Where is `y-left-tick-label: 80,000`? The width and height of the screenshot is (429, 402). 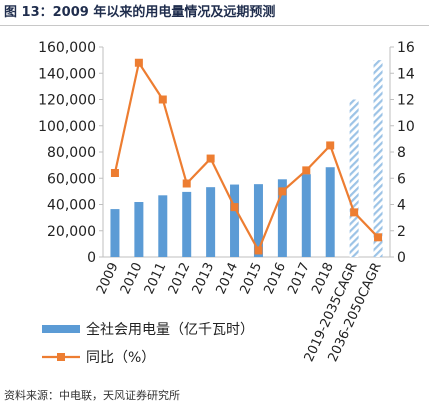 y-left-tick-label: 80,000 is located at coordinates (71, 153).